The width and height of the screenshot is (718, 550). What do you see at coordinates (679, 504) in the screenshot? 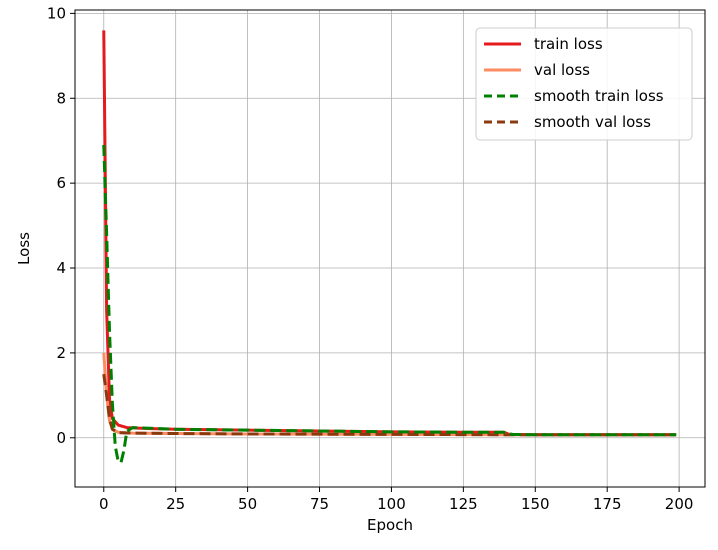
I see `x-tick-label: 200` at bounding box center [679, 504].